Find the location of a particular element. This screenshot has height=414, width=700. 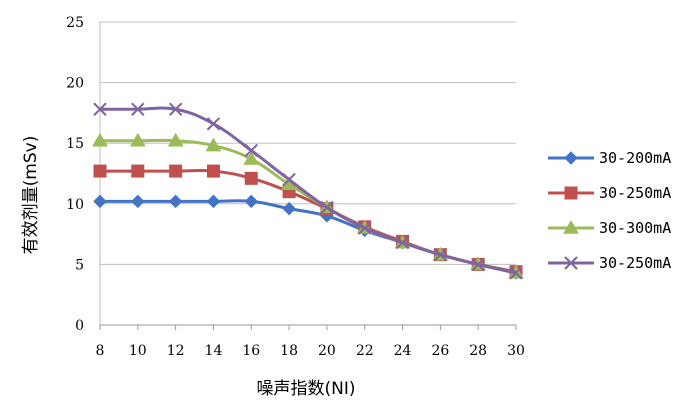

x-tick-label: 12 is located at coordinates (176, 351).